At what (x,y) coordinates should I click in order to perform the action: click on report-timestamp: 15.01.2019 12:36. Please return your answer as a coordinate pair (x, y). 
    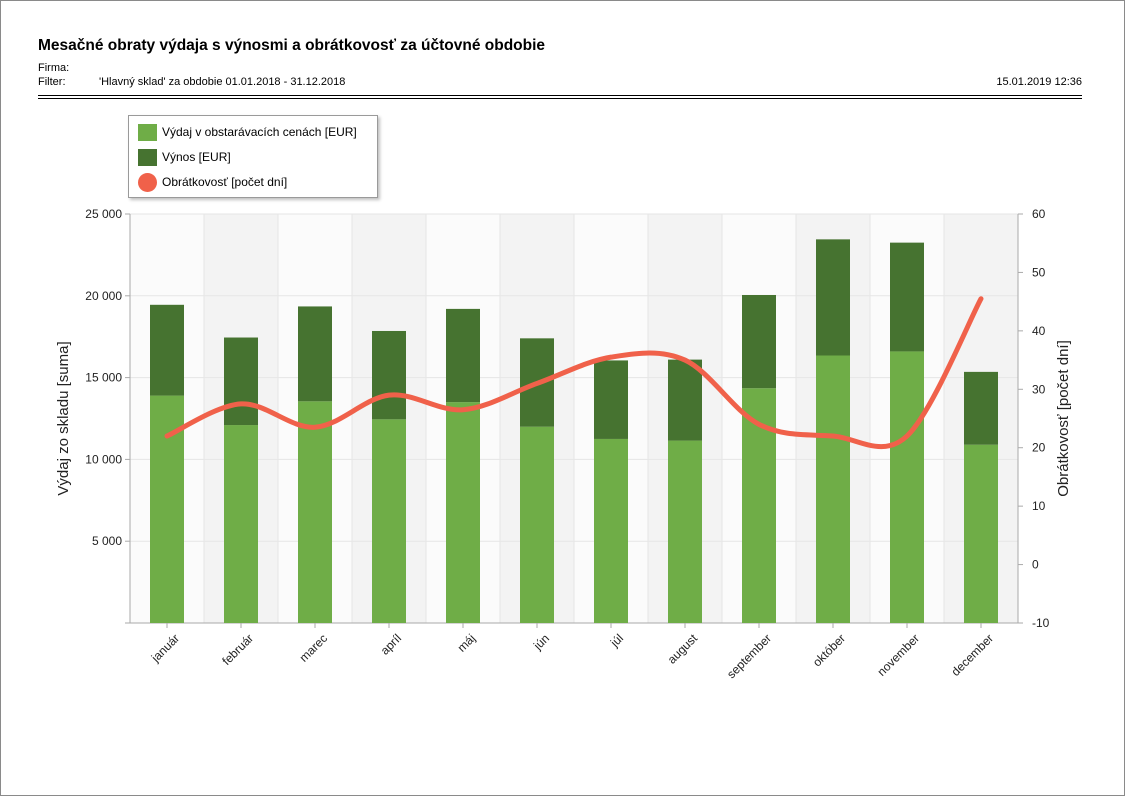
    Looking at the image, I should click on (1039, 82).